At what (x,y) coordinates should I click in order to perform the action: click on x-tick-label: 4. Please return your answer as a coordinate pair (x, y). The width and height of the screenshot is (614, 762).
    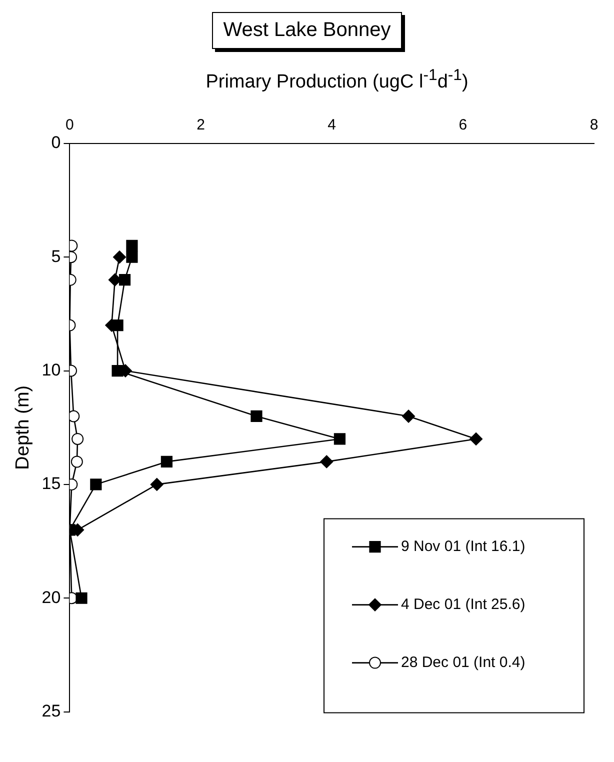
    Looking at the image, I should click on (332, 125).